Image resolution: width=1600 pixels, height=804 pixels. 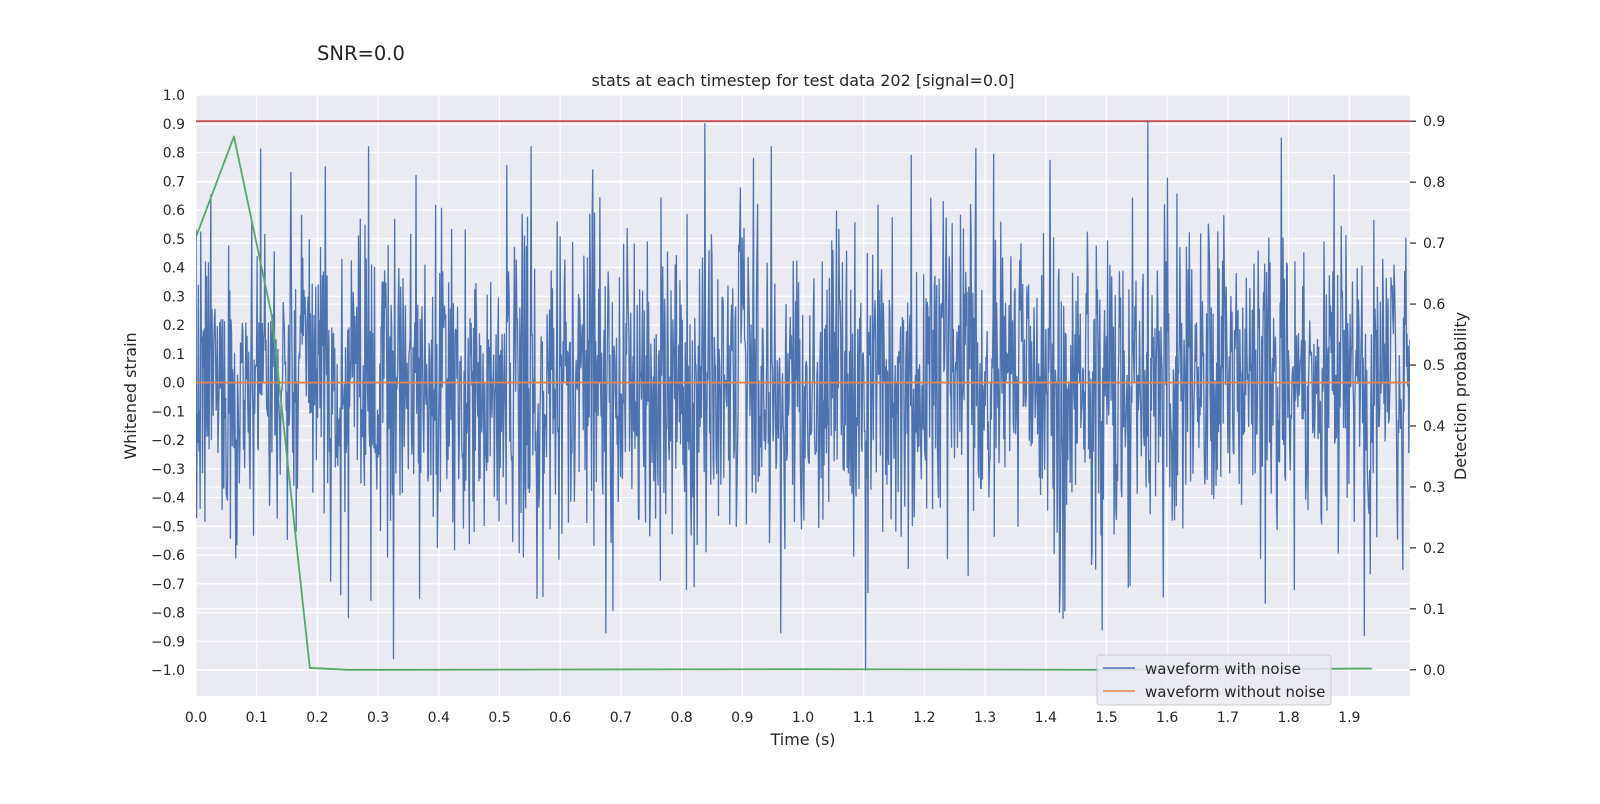 What do you see at coordinates (1434, 183) in the screenshot?
I see `y2-tick-label: 0.8` at bounding box center [1434, 183].